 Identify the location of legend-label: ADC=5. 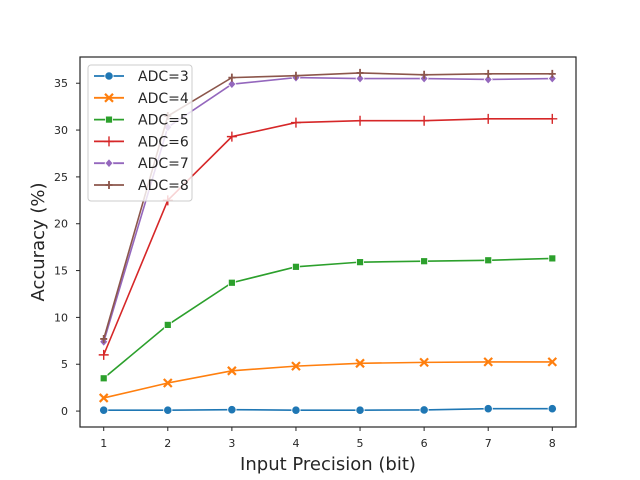
(163, 121).